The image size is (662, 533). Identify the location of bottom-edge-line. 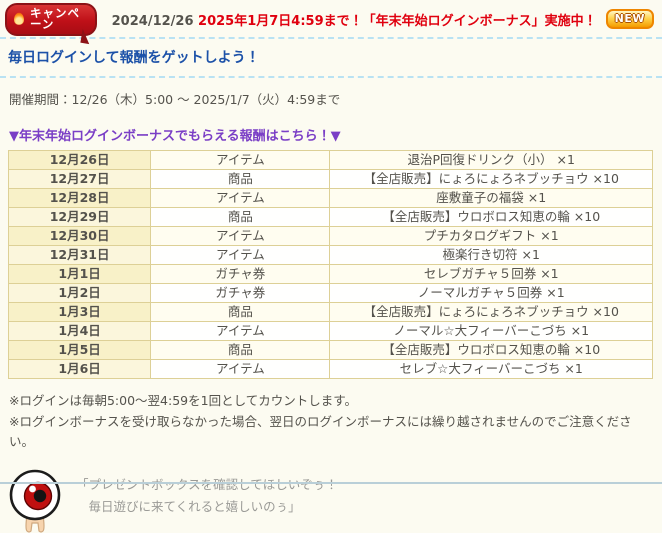
(331, 483).